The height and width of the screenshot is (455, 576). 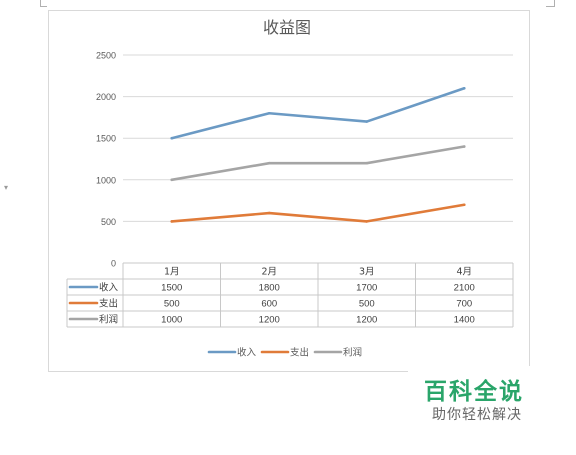 What do you see at coordinates (464, 304) in the screenshot?
I see `table-cell-value: 700` at bounding box center [464, 304].